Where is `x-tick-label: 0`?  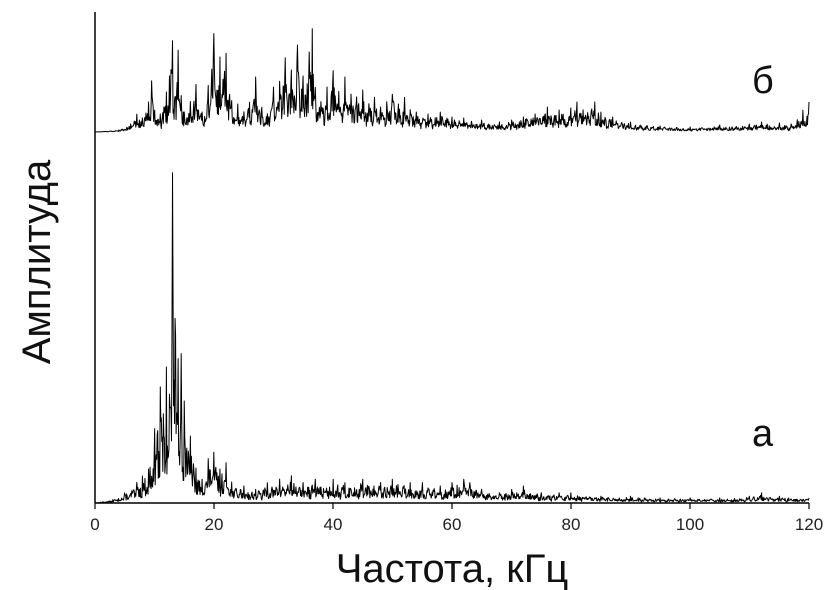 x-tick-label: 0 is located at coordinates (94, 524).